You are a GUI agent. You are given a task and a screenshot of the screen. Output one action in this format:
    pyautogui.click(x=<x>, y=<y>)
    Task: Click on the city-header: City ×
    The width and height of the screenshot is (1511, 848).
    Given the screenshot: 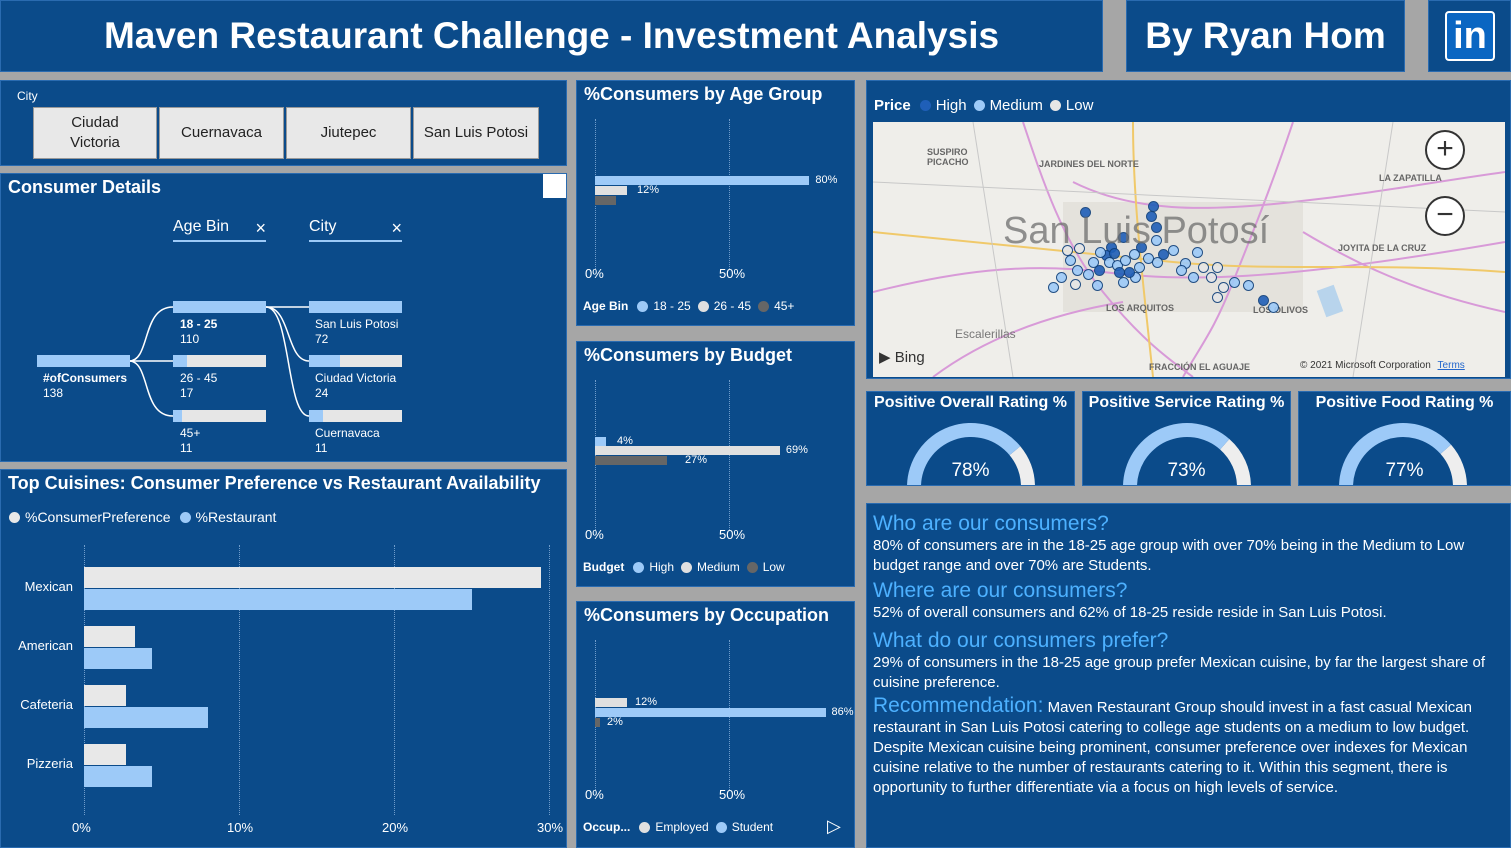 What is the action you would take?
    pyautogui.click(x=355, y=230)
    